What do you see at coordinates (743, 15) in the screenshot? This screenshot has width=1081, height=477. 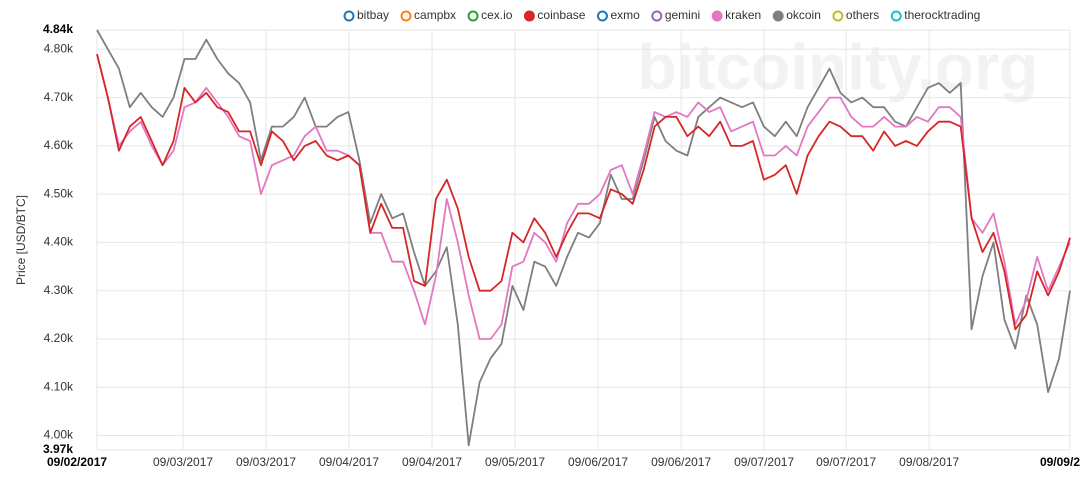 I see `legend-label: kraken` at bounding box center [743, 15].